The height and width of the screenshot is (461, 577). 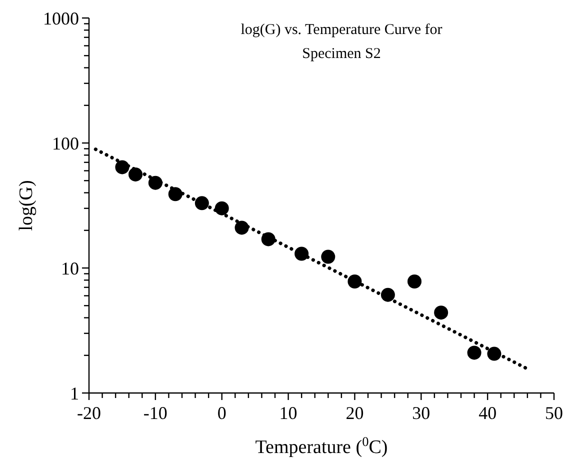 What do you see at coordinates (554, 413) in the screenshot?
I see `x-tick-label: 50` at bounding box center [554, 413].